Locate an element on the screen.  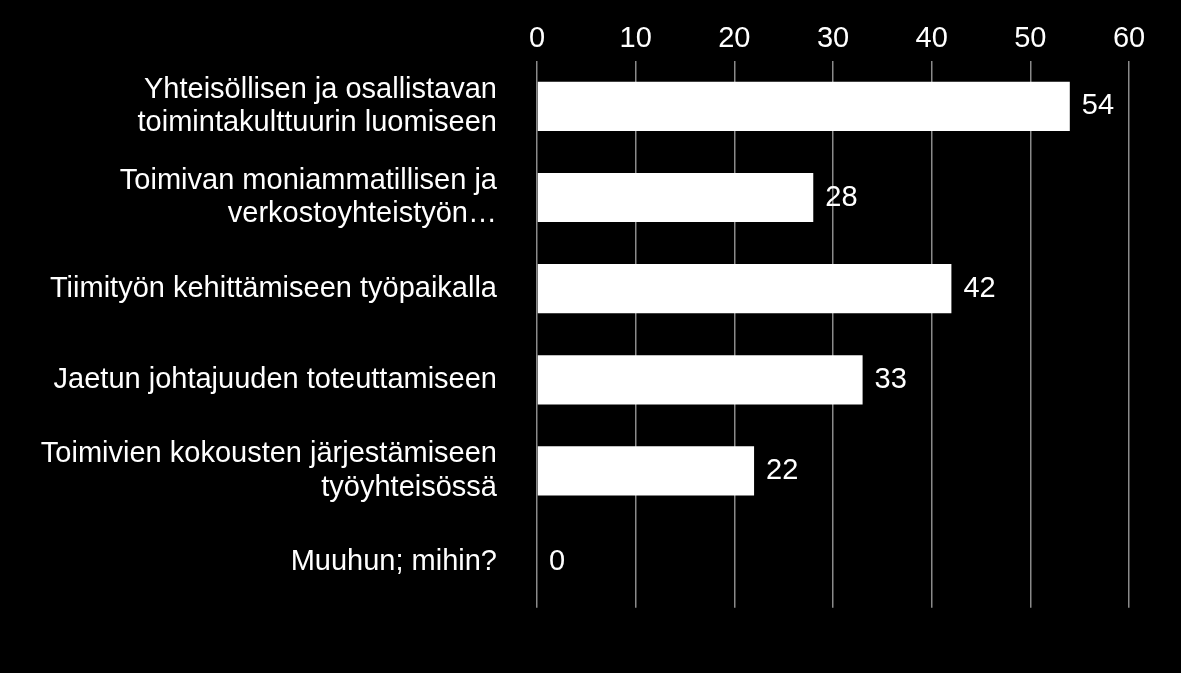
x-tick-label: 60 is located at coordinates (1129, 37).